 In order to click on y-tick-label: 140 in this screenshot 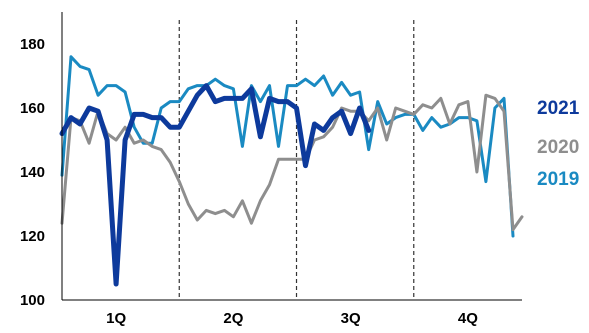, I will do `click(32, 172)`.